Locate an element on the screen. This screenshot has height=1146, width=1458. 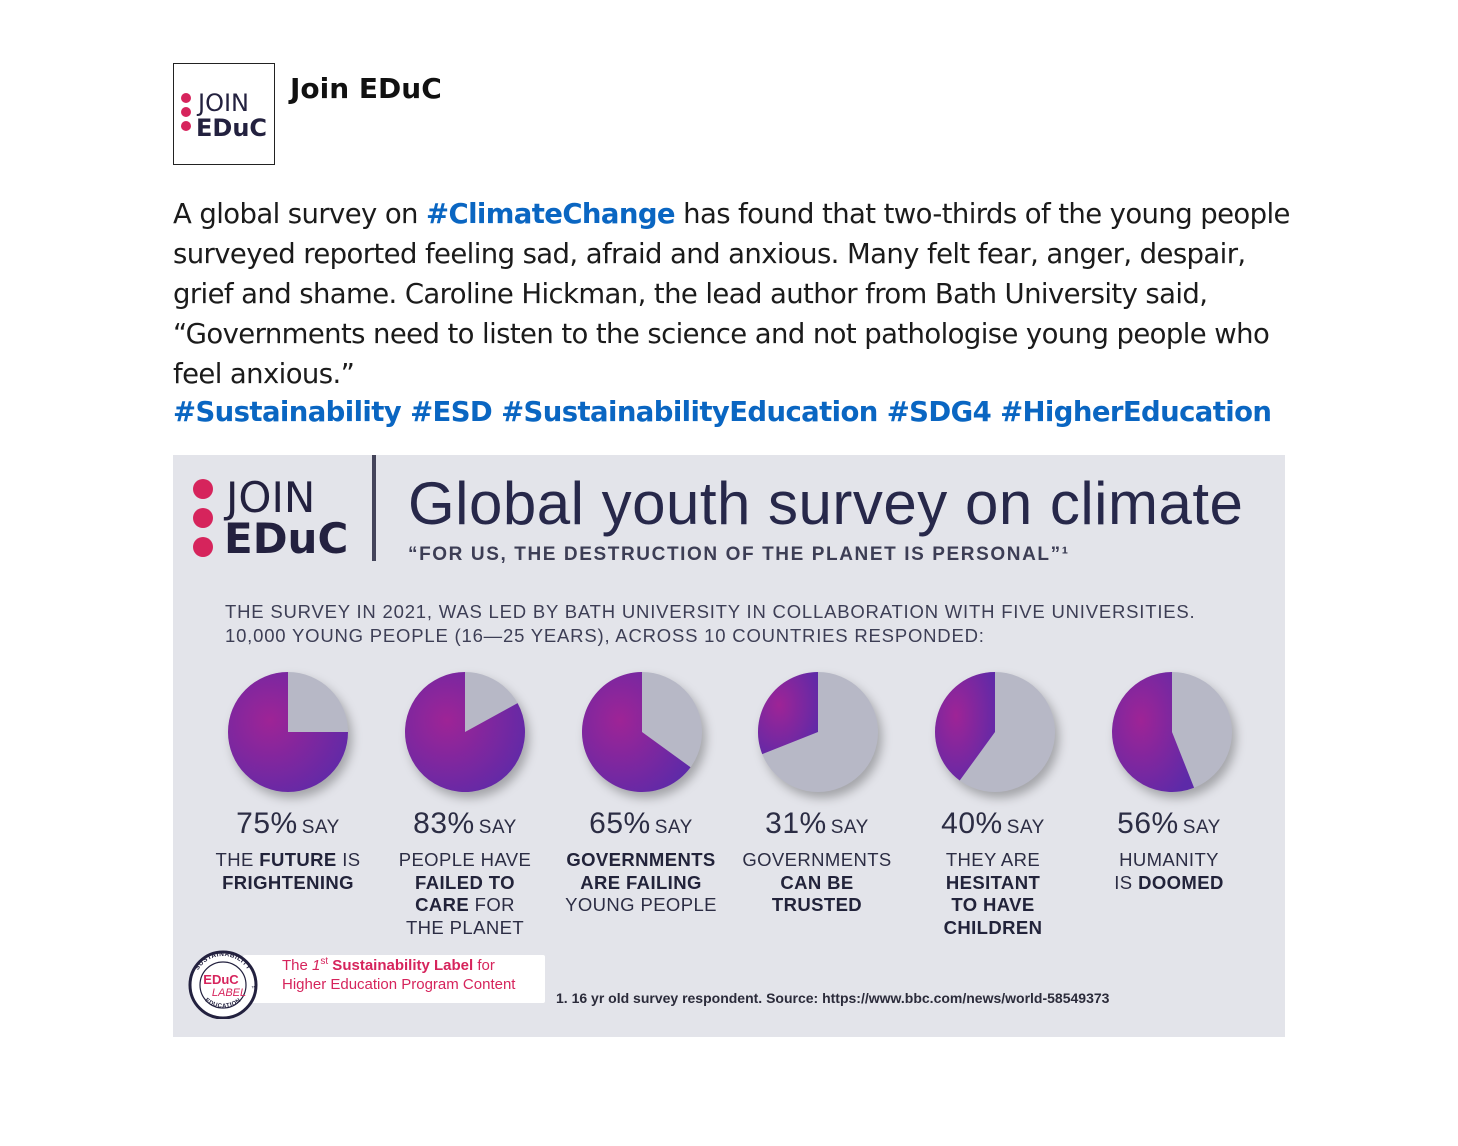
title-divider is located at coordinates (374, 508).